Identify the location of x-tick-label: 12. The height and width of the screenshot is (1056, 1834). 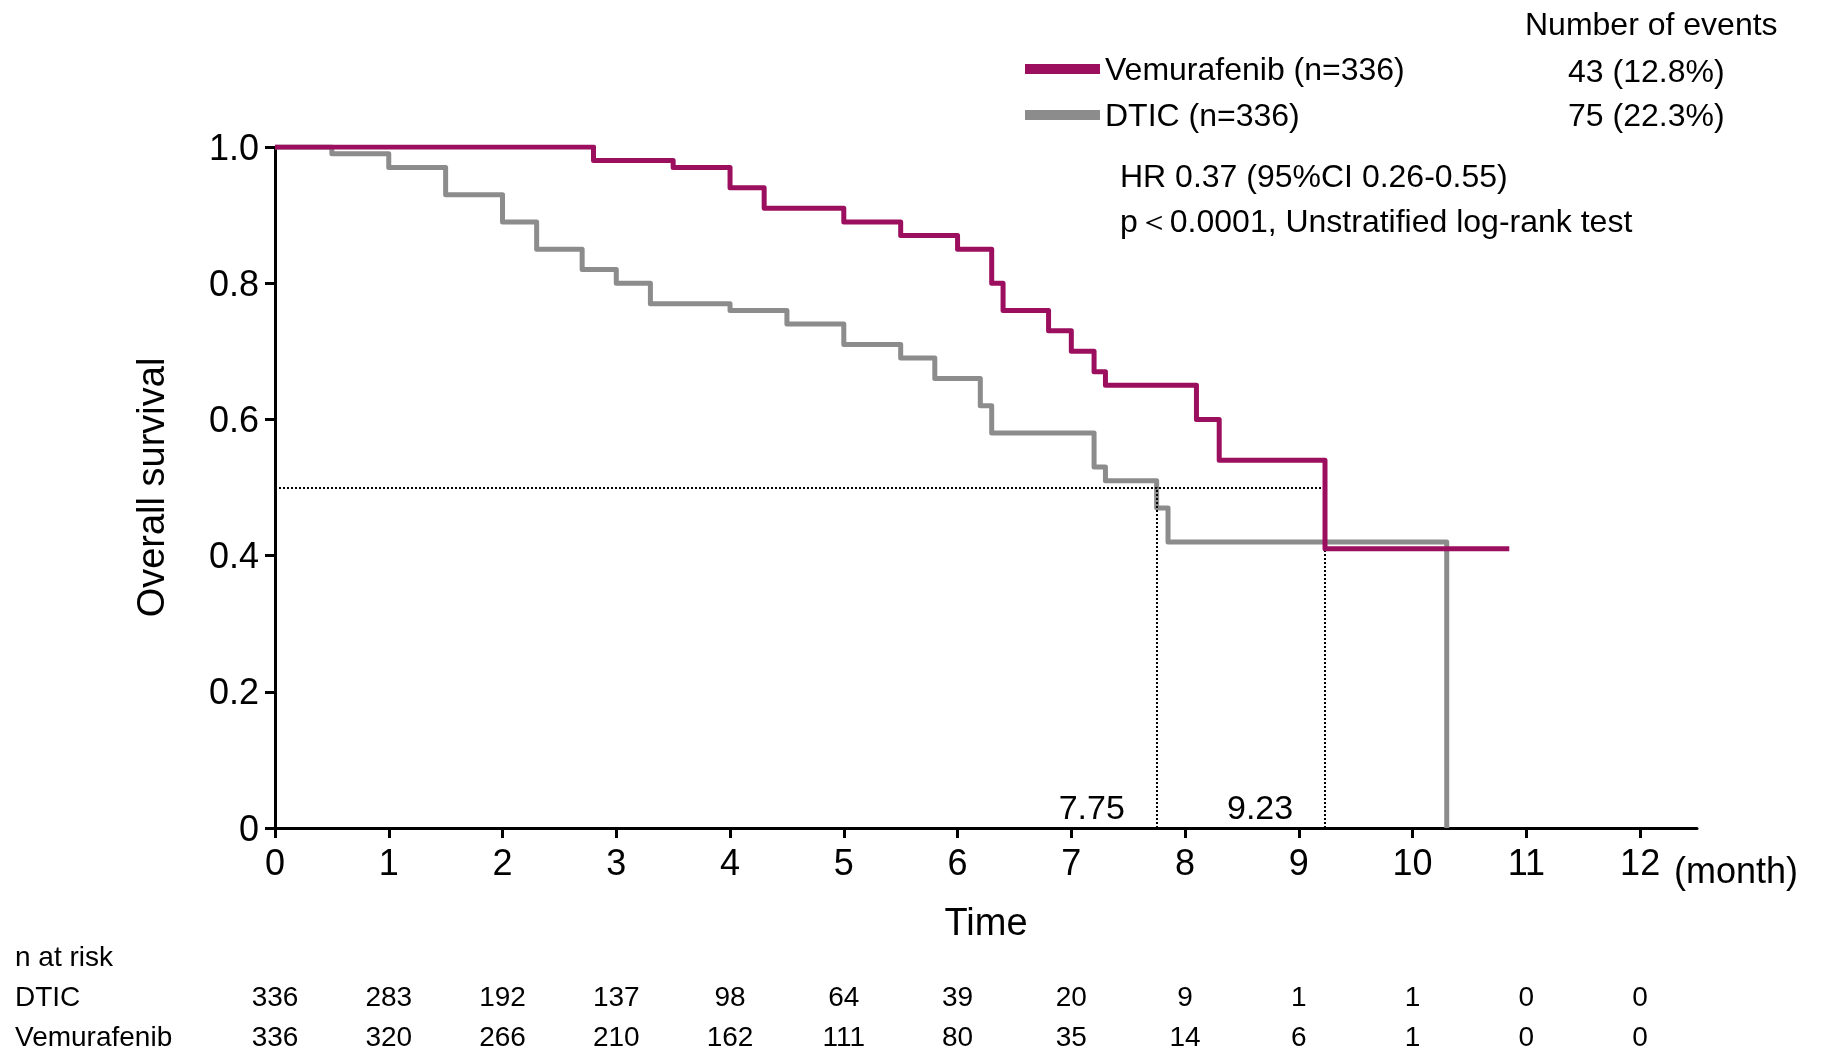
(1640, 862).